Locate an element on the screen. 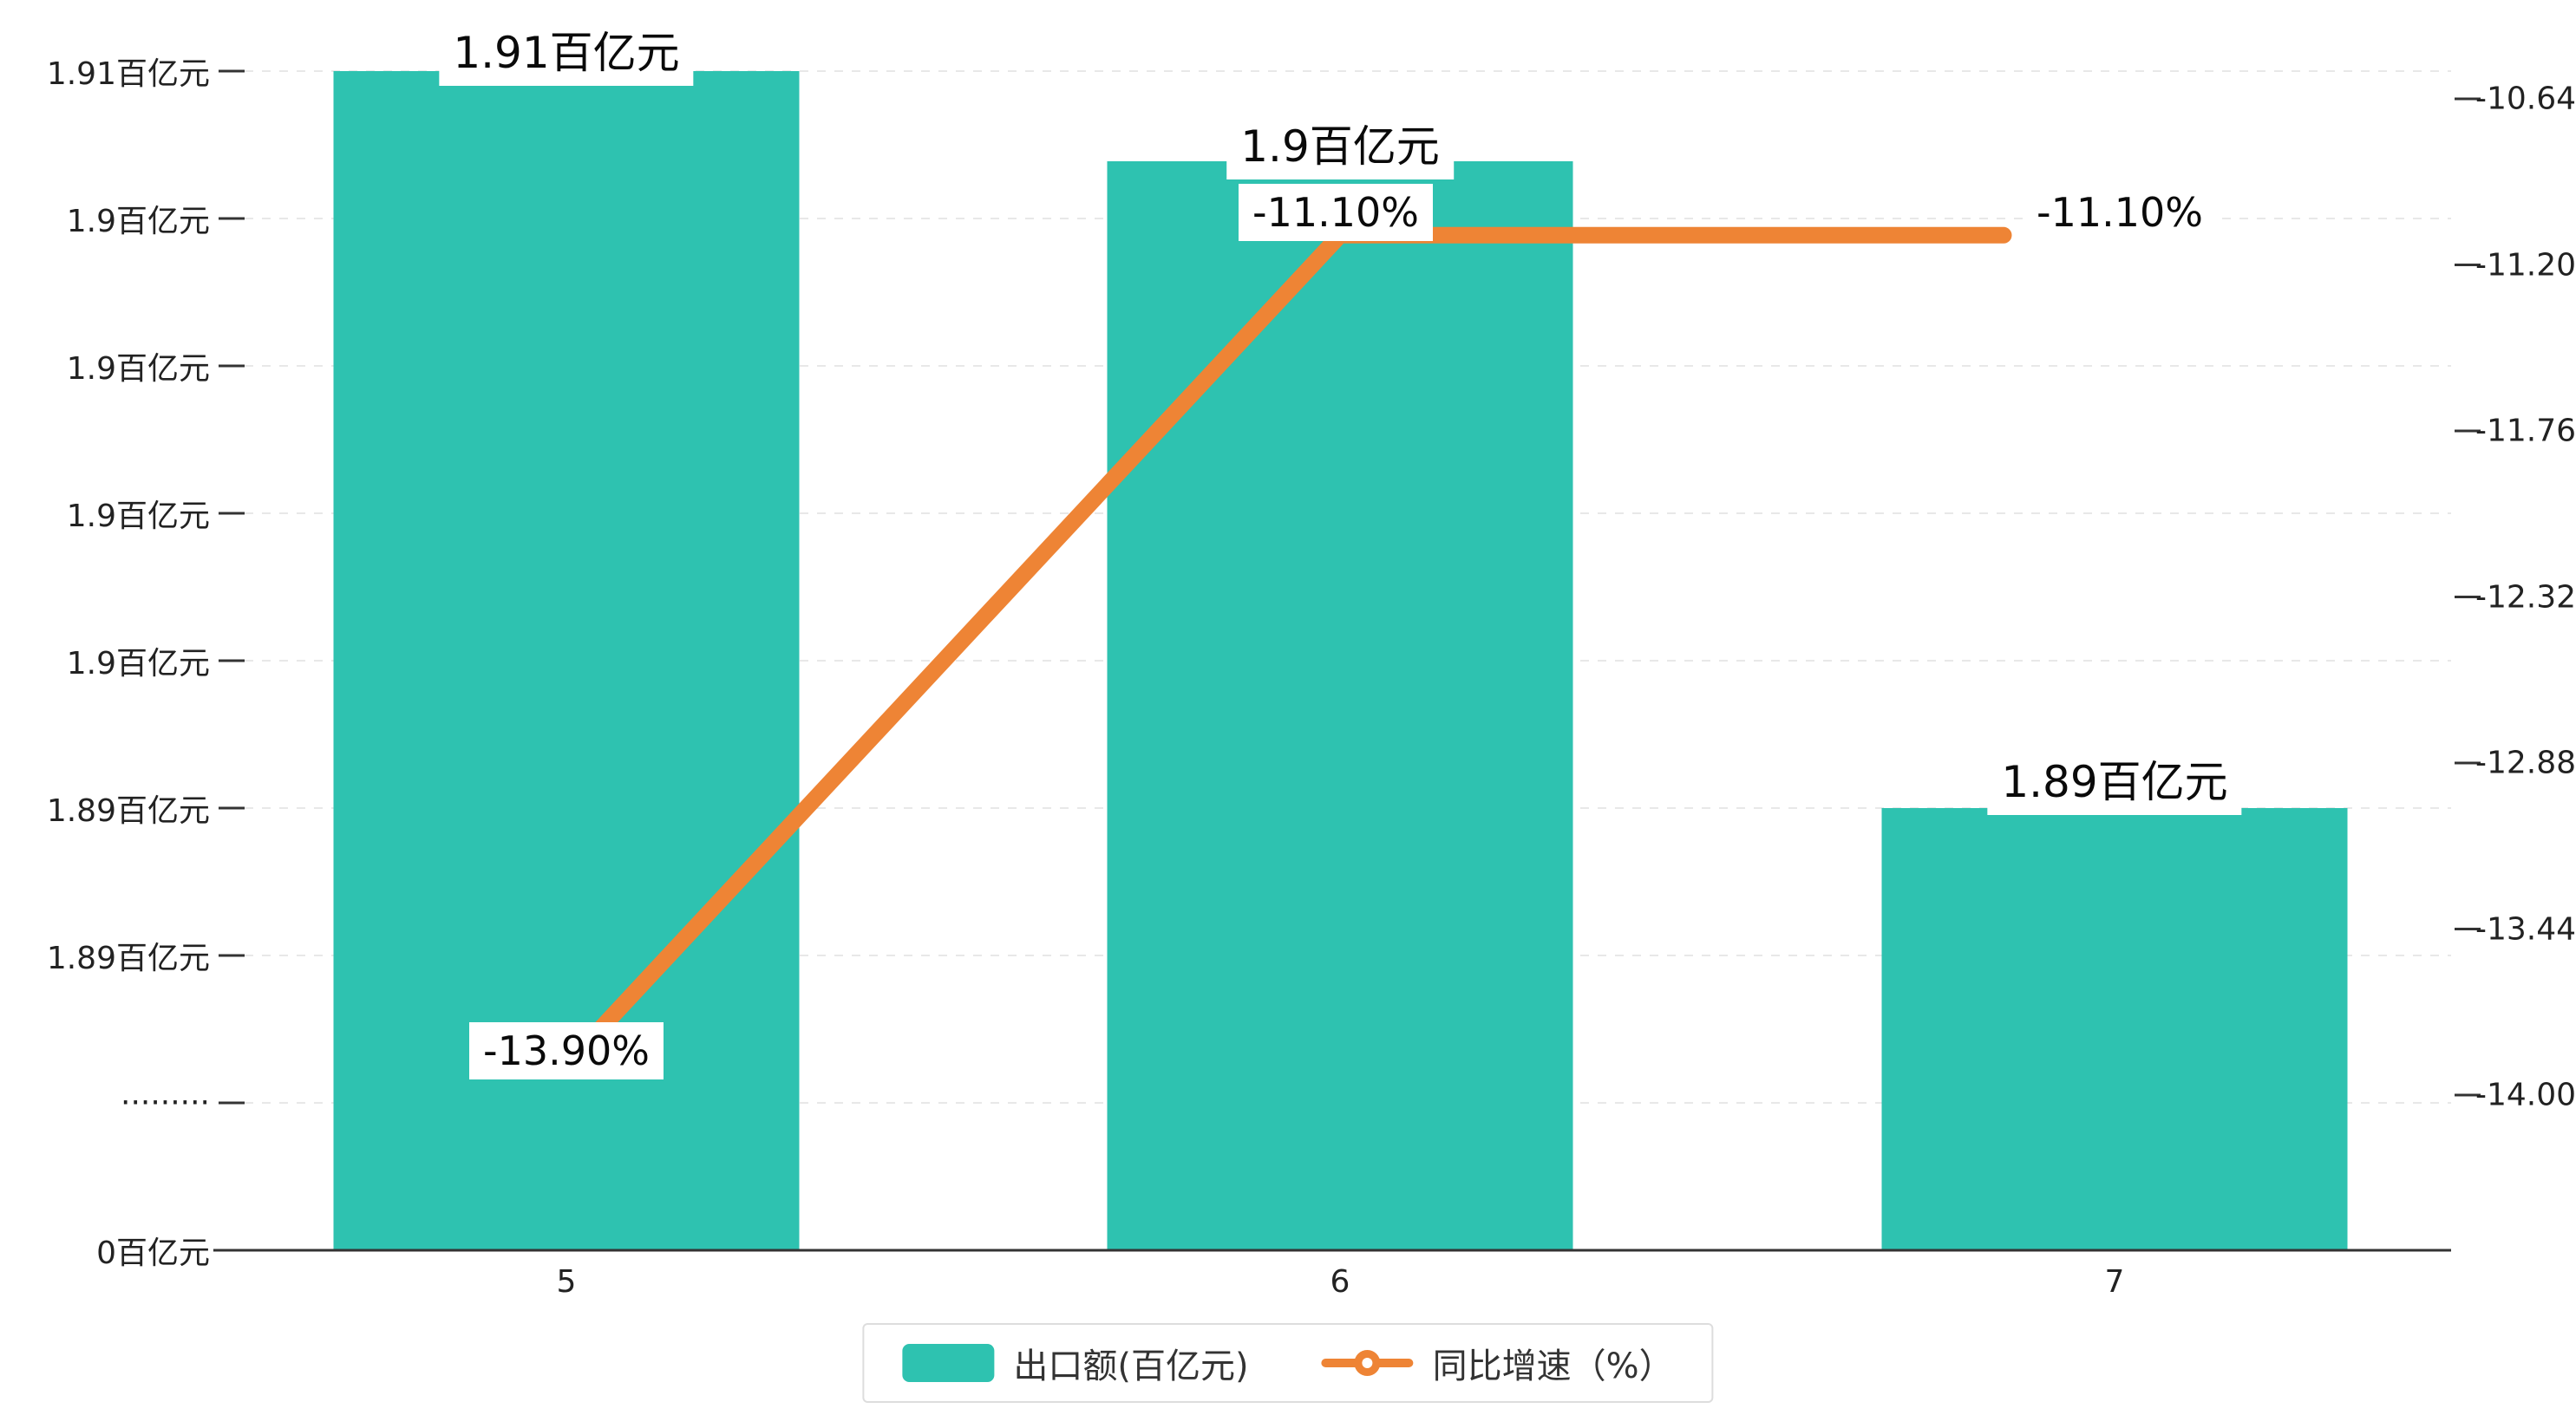 This screenshot has width=2576, height=1415. legend-item-growth-rate: 同比增速（%） is located at coordinates (1497, 1363).